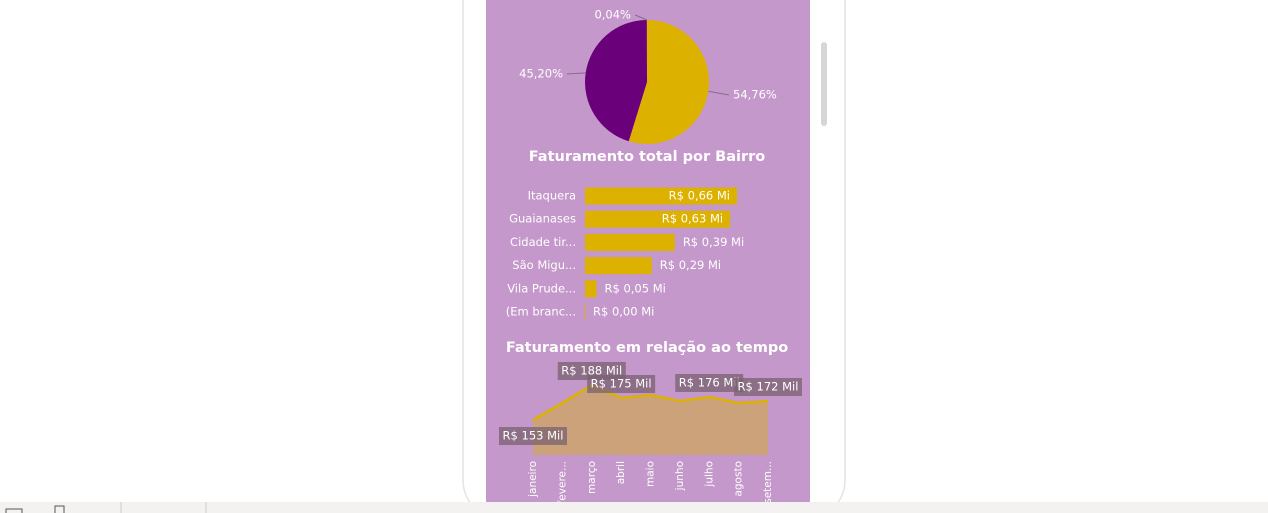 The image size is (1268, 513). I want to click on data-label-box: R$ 176 Mil, so click(709, 383).